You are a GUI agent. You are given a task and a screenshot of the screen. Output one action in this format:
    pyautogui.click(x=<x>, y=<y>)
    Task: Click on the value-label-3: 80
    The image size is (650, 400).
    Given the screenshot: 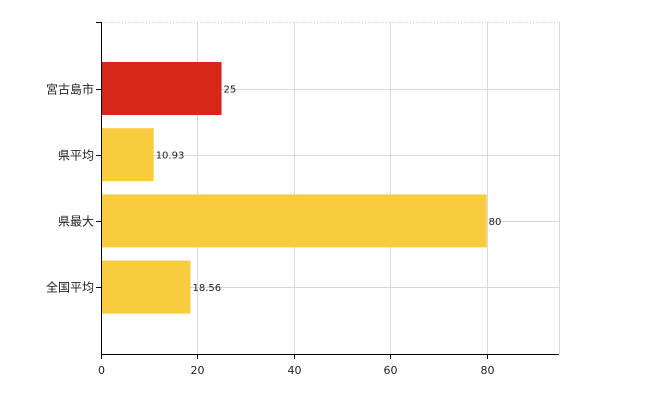 What is the action you would take?
    pyautogui.click(x=495, y=222)
    